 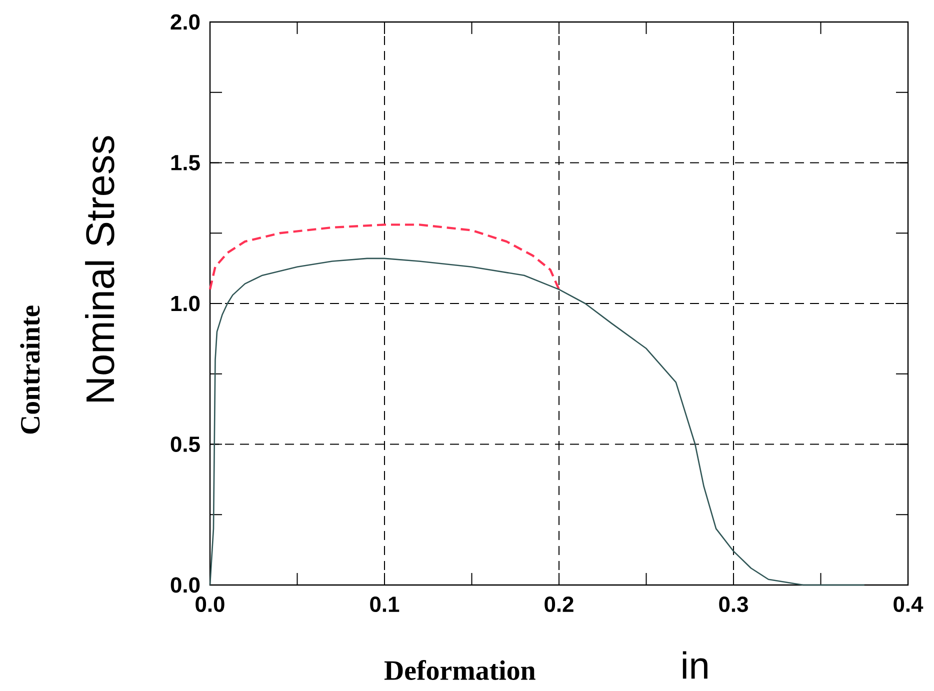 What do you see at coordinates (909, 604) in the screenshot?
I see `x-tick-label: 0.4` at bounding box center [909, 604].